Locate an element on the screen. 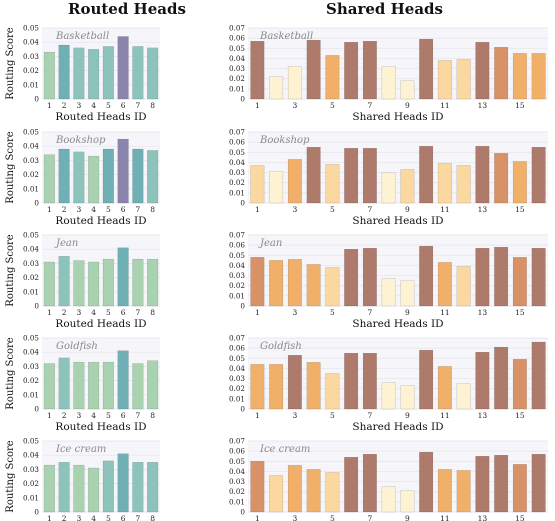 The height and width of the screenshot is (521, 555). y-tick-label: 0.07 is located at coordinates (237, 28).